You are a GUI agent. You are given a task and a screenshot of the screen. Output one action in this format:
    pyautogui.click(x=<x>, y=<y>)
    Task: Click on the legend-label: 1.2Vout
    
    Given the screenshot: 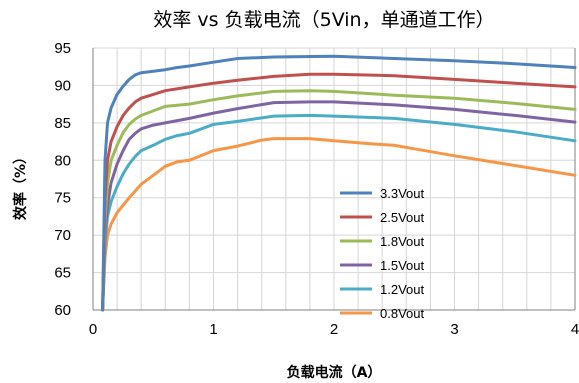 What is the action you would take?
    pyautogui.click(x=402, y=289)
    